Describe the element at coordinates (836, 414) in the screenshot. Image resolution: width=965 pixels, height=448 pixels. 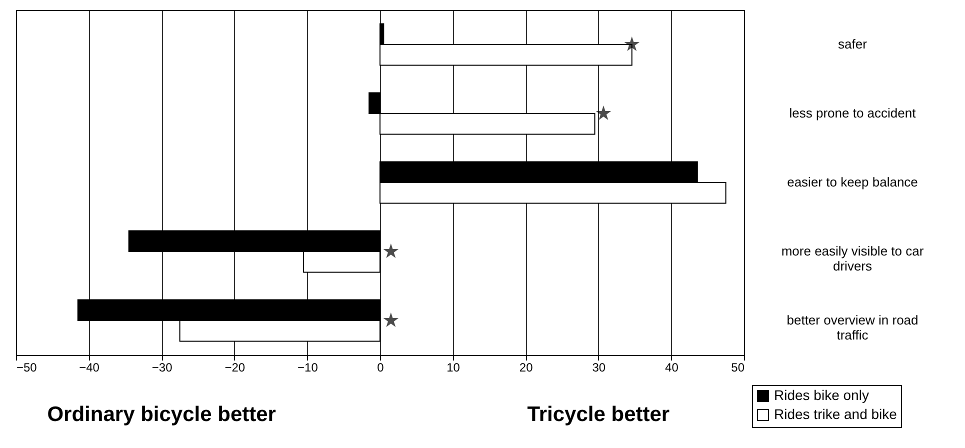
I see `legend-label: Rides trike and bike` at that location.